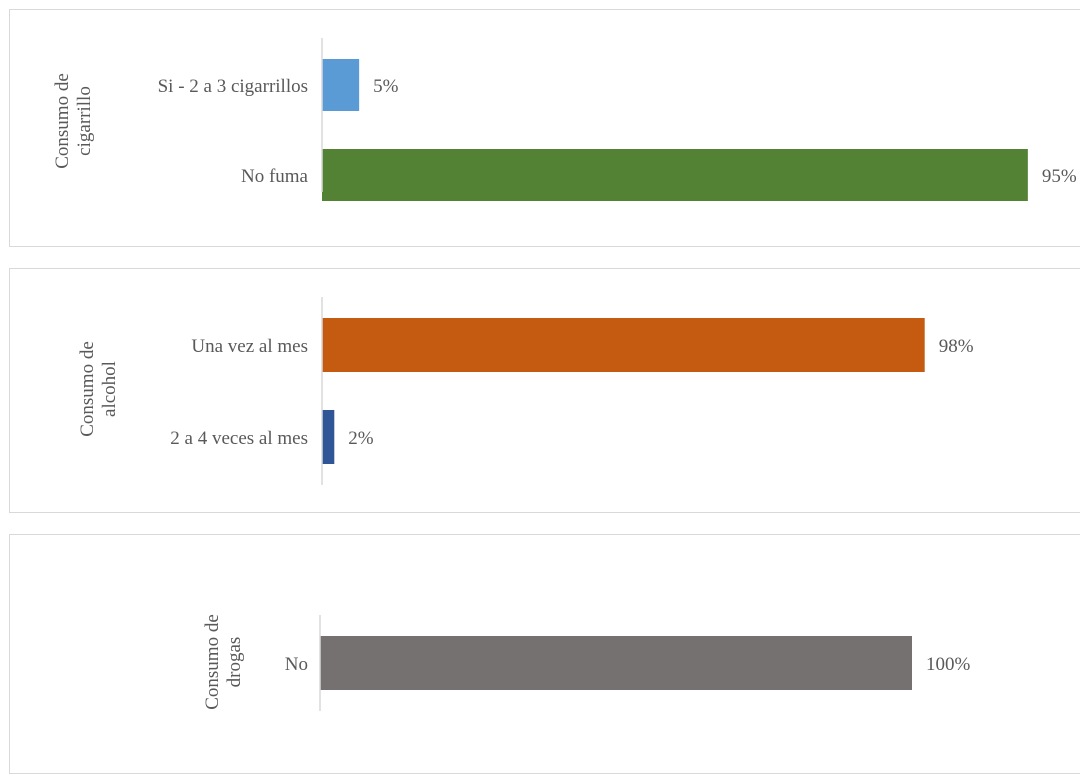 Image resolution: width=1080 pixels, height=775 pixels. I want to click on group-title: Consumo dedrogas, so click(223, 662).